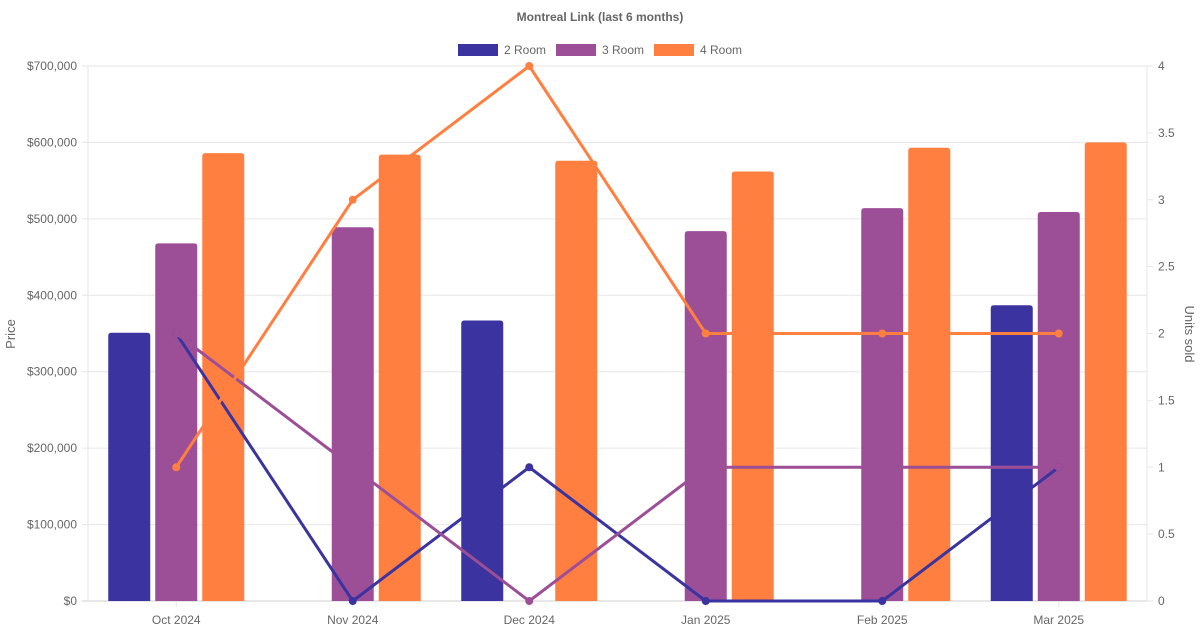  Describe the element at coordinates (721, 50) in the screenshot. I see `legend-label-4-room: 4 Room` at that location.